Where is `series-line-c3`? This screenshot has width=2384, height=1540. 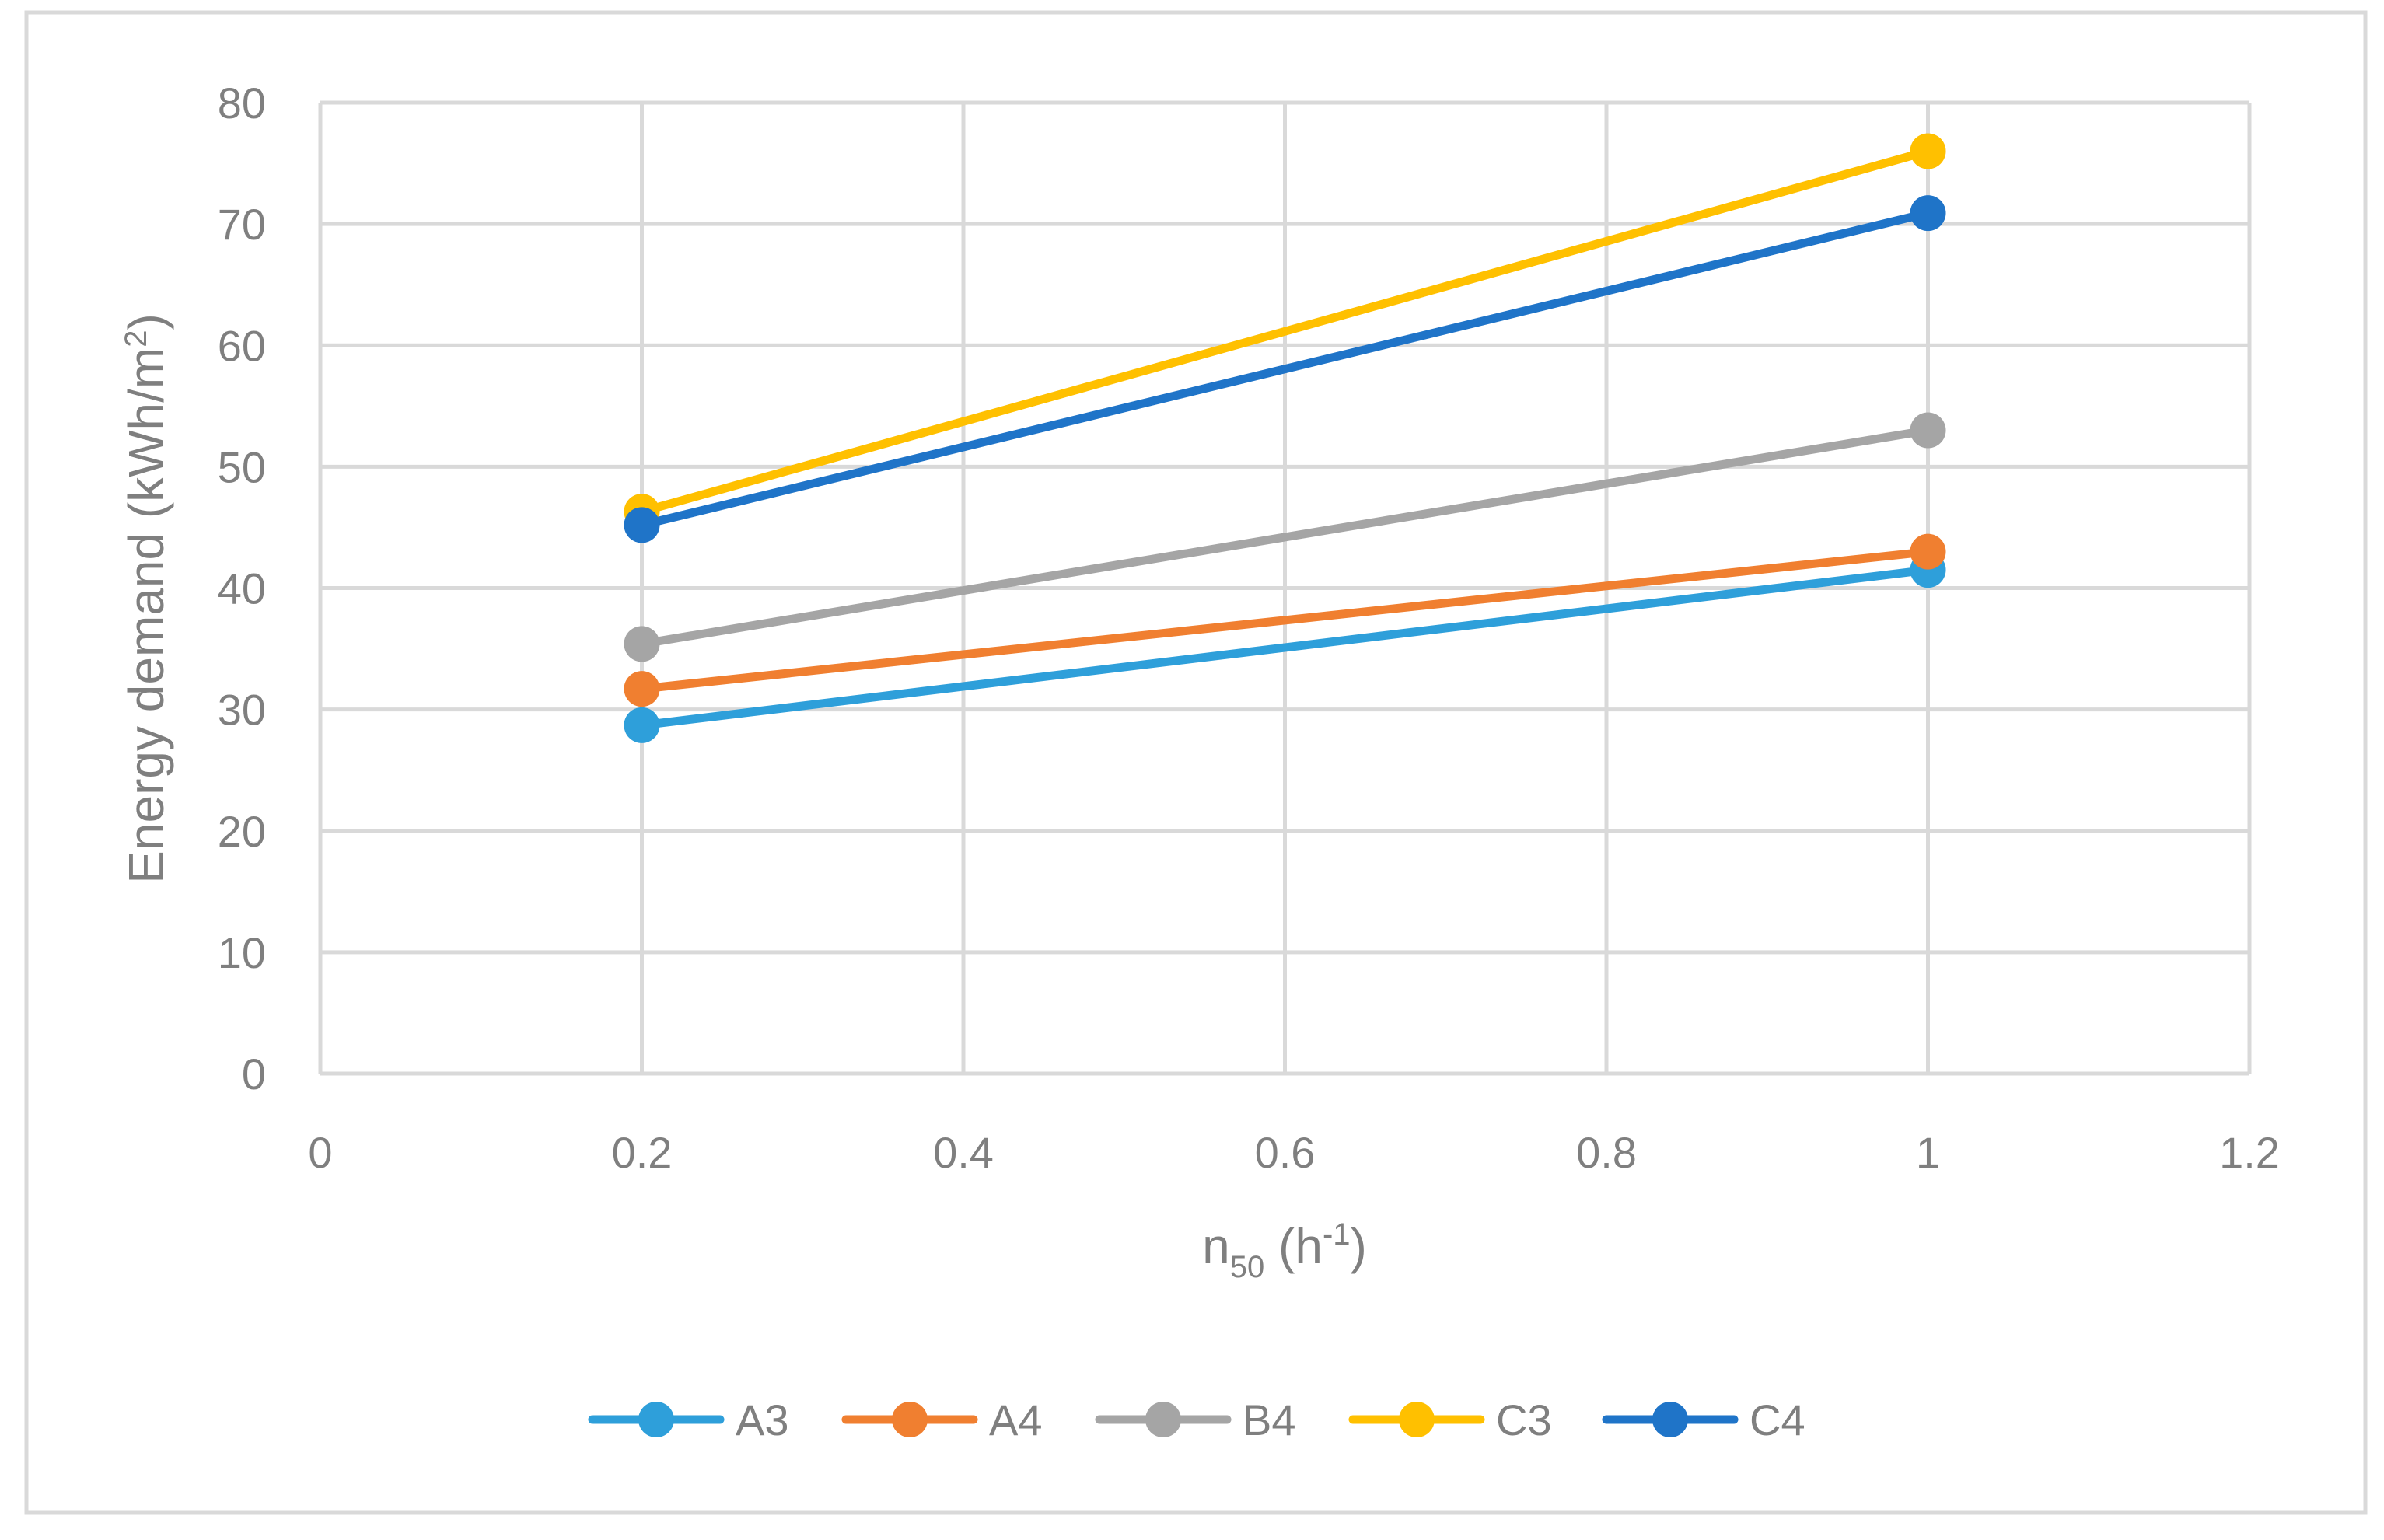
series-line-c3 is located at coordinates (1285, 331).